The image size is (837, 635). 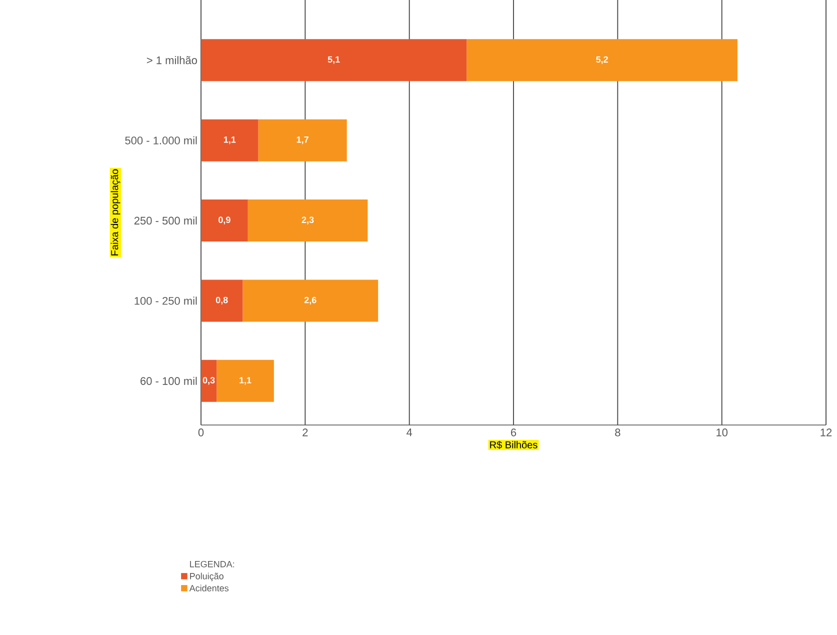 I want to click on data-label: 2,3, so click(x=308, y=220).